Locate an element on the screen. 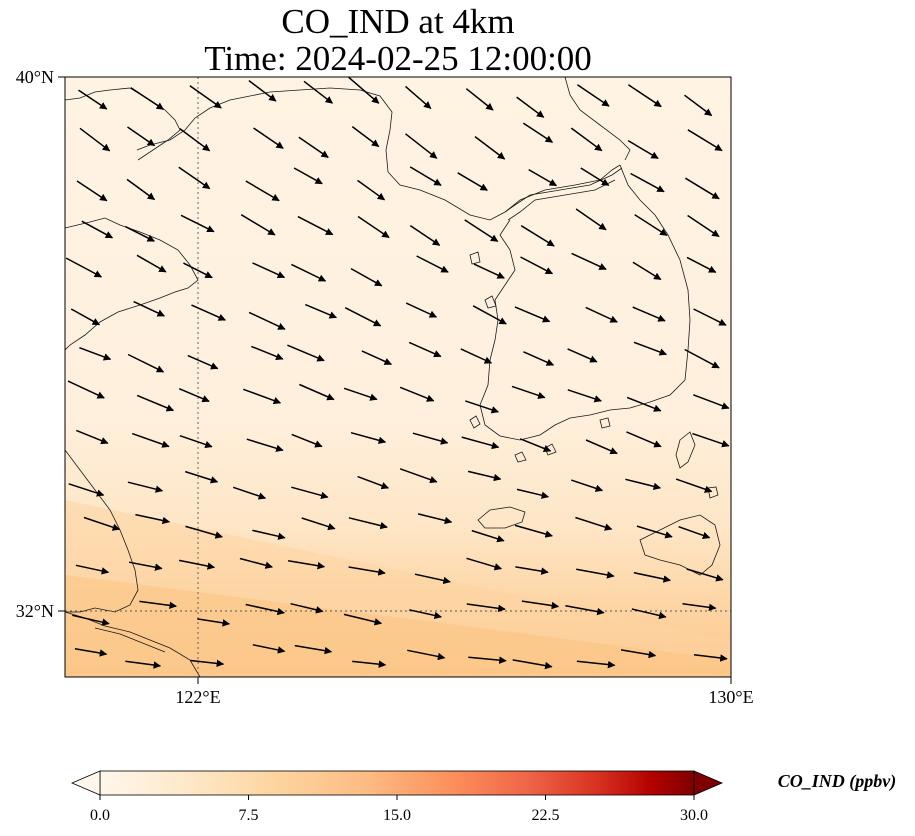 The height and width of the screenshot is (836, 915). chart-title-line2: Time: 2024-02-25 12:00:00 is located at coordinates (398, 58).